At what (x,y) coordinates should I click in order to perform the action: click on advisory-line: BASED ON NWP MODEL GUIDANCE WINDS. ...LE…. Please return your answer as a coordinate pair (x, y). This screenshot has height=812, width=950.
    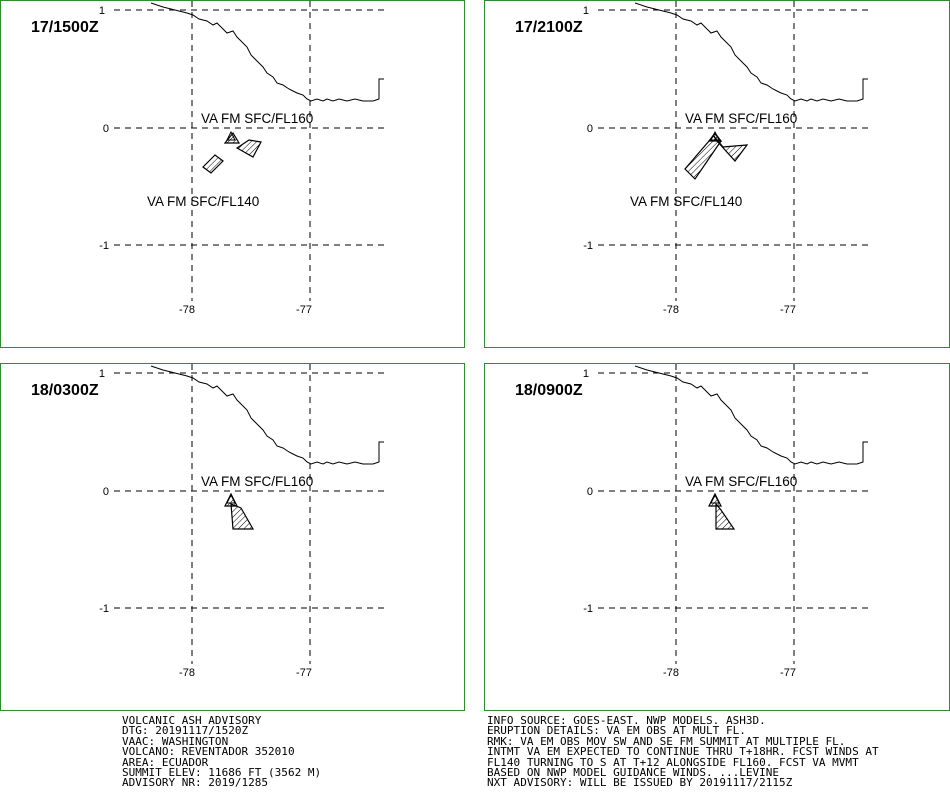
    Looking at the image, I should click on (633, 773).